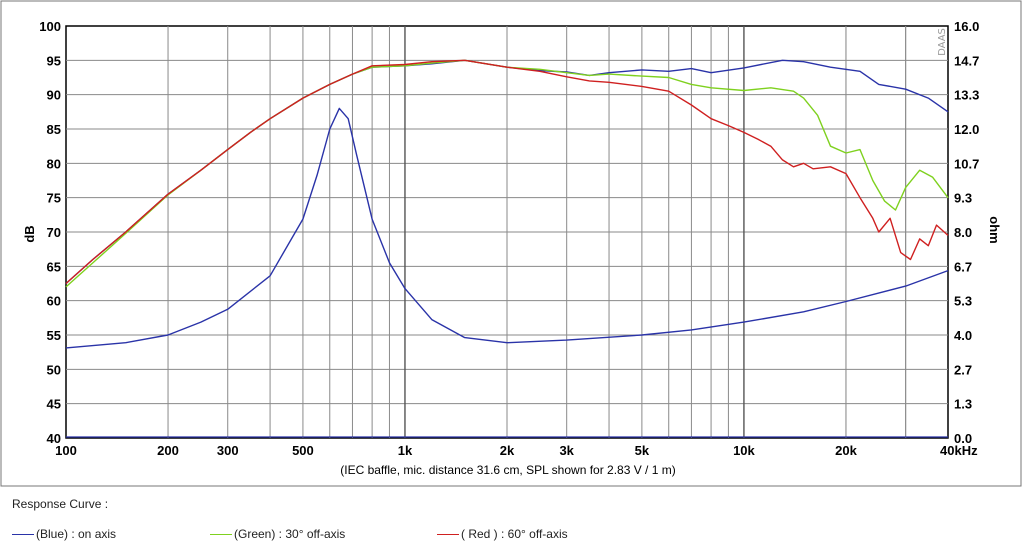 This screenshot has width=1024, height=543. I want to click on x-tick-label: 500, so click(303, 450).